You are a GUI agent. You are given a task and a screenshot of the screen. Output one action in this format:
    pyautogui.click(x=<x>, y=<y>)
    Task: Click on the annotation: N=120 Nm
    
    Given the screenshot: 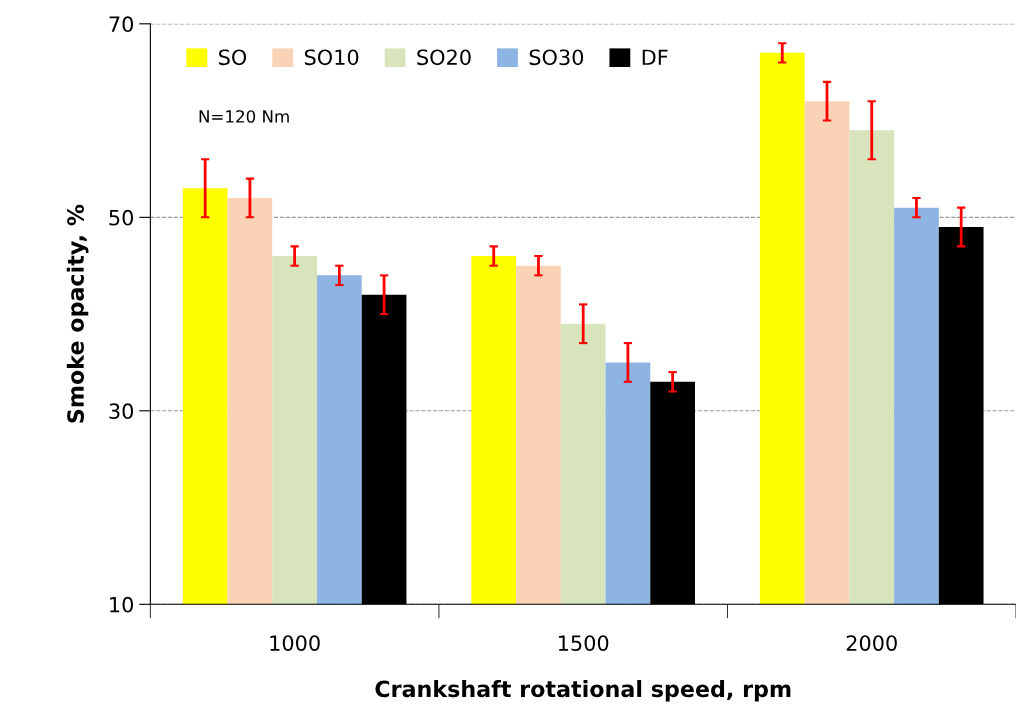 What is the action you would take?
    pyautogui.click(x=244, y=116)
    